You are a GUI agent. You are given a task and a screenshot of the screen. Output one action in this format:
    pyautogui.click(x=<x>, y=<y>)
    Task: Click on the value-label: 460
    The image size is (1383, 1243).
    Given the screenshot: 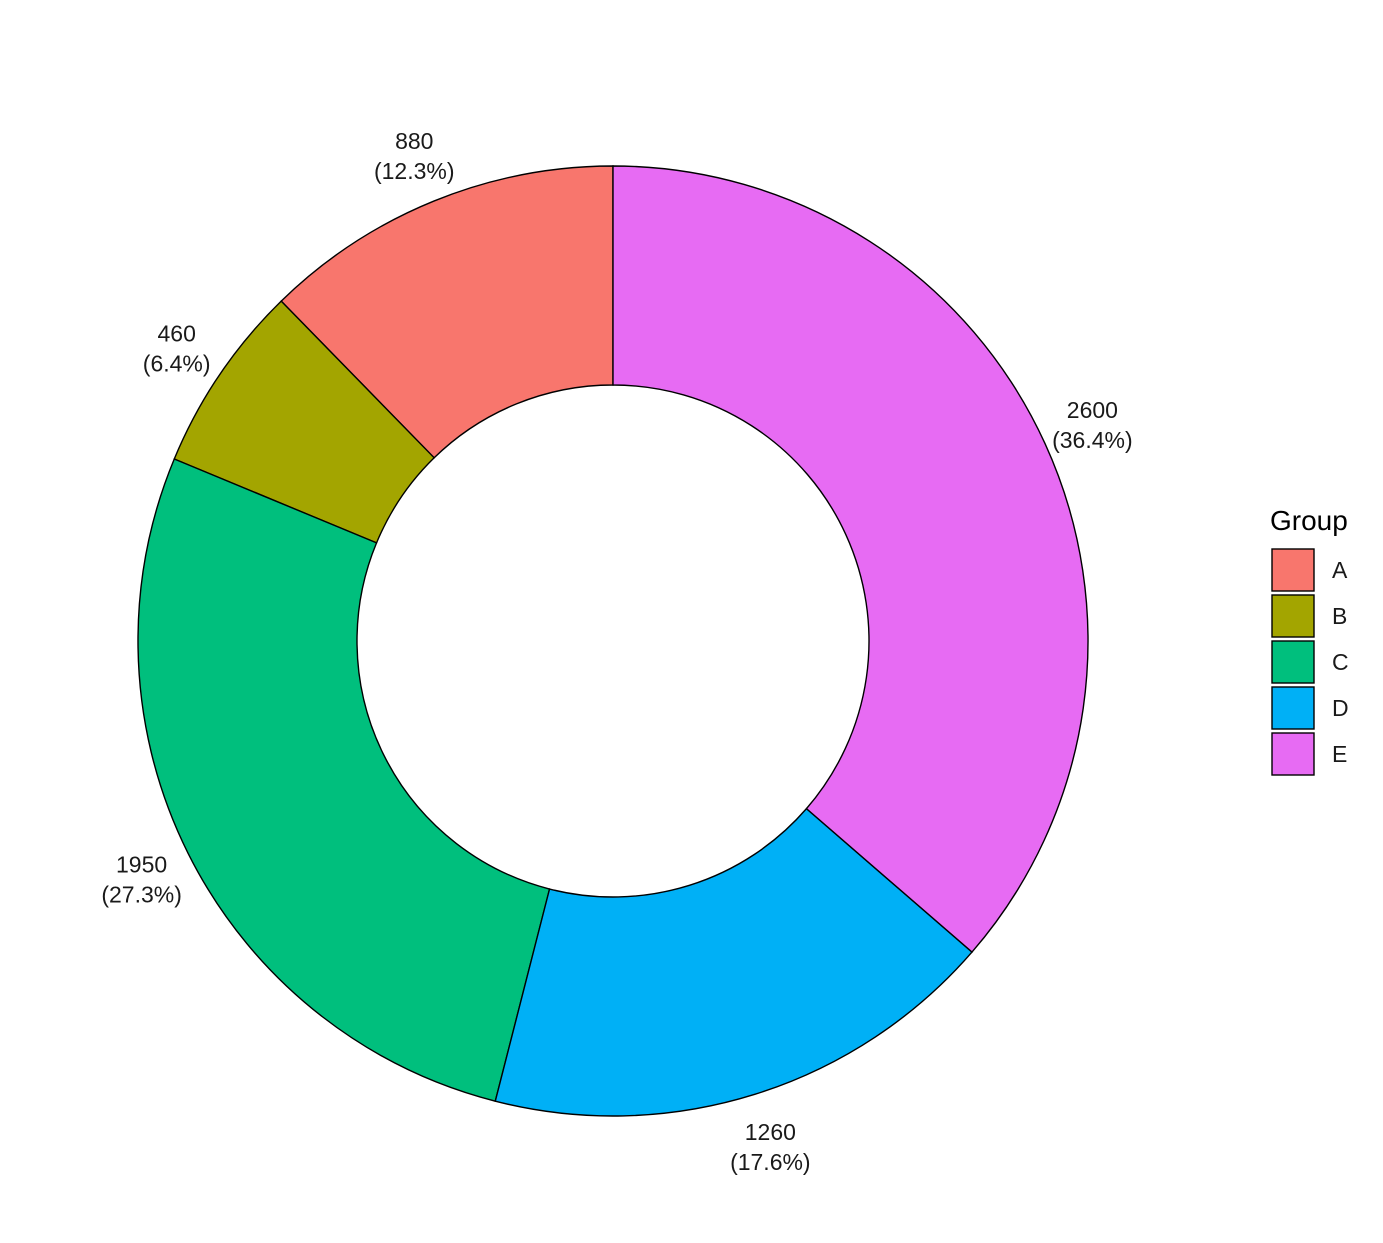 What is the action you would take?
    pyautogui.click(x=176, y=333)
    